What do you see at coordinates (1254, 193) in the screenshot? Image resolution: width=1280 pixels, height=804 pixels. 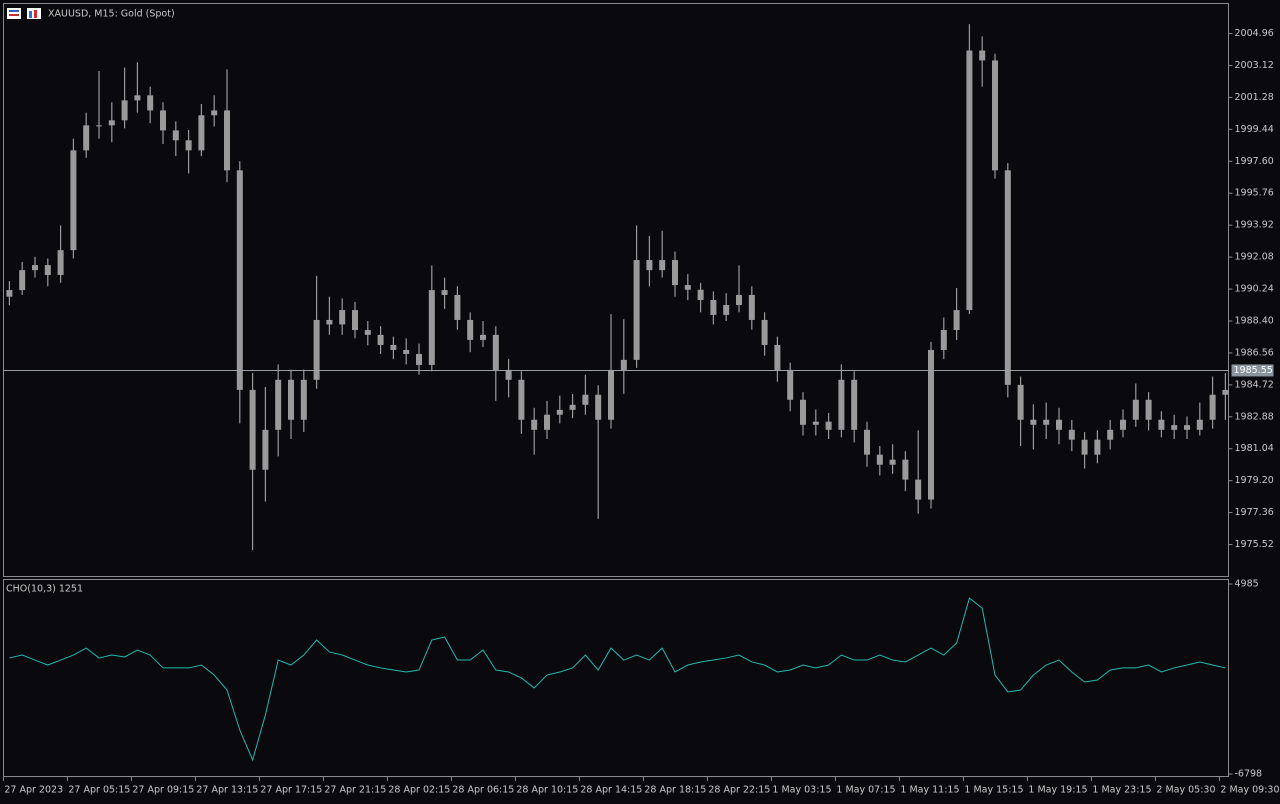 I see `y-tick-label: 1995.76` at bounding box center [1254, 193].